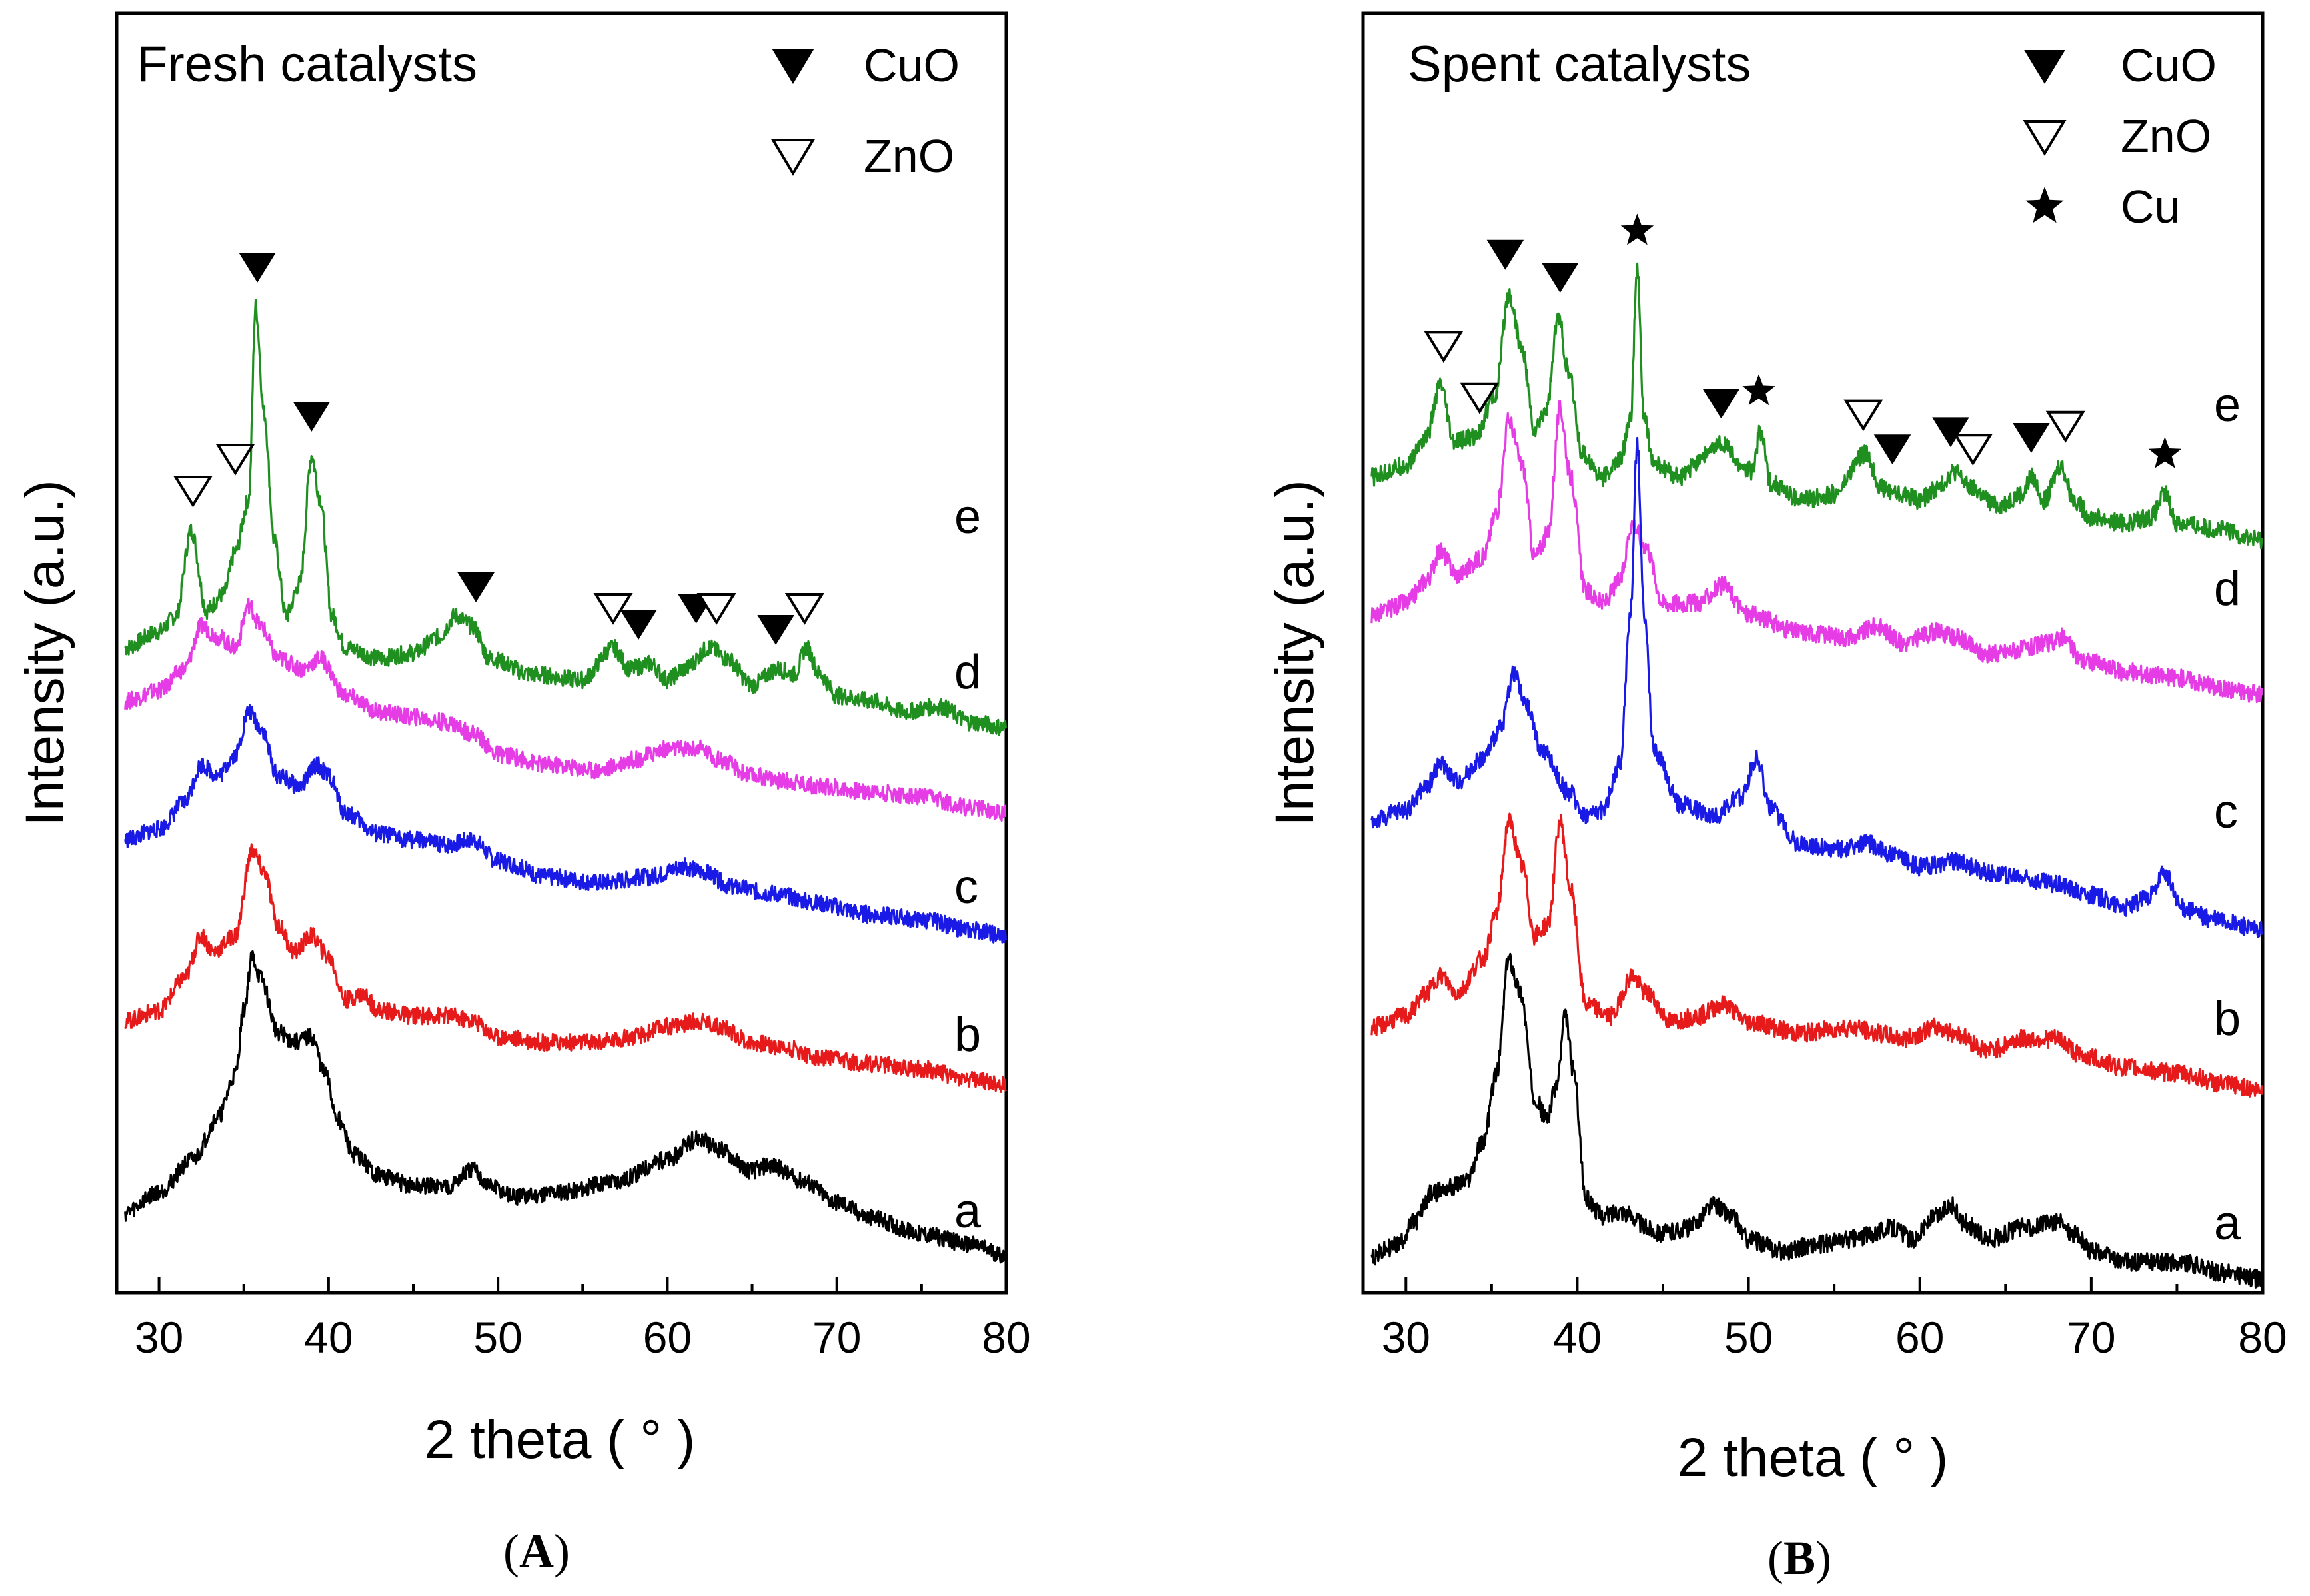  Describe the element at coordinates (1813, 1457) in the screenshot. I see `panel-b-x-axis-title: 2 theta ( ° )` at that location.